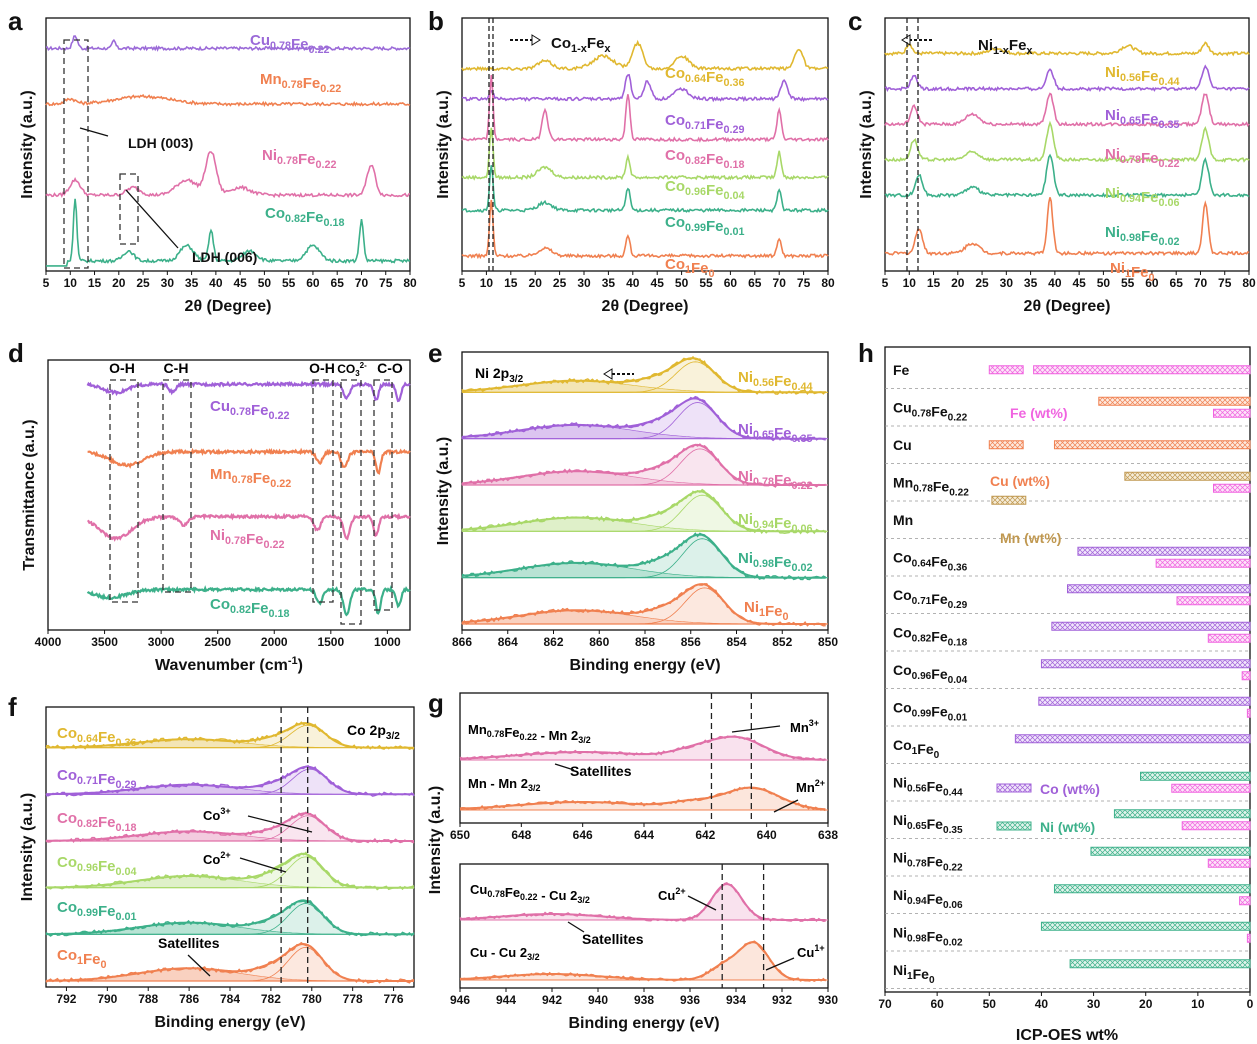  What do you see at coordinates (691, 642) in the screenshot?
I see `x-tick-label: 856` at bounding box center [691, 642].